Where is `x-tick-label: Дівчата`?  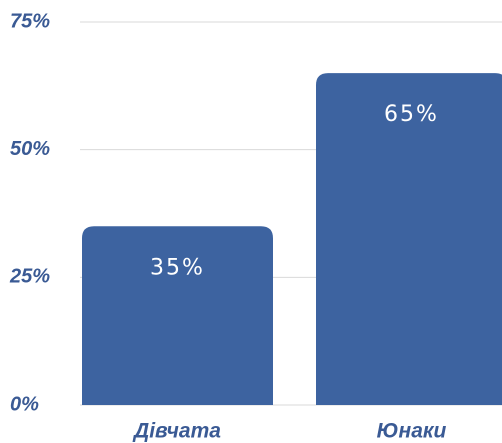 x-tick-label: Дівчата is located at coordinates (176, 431).